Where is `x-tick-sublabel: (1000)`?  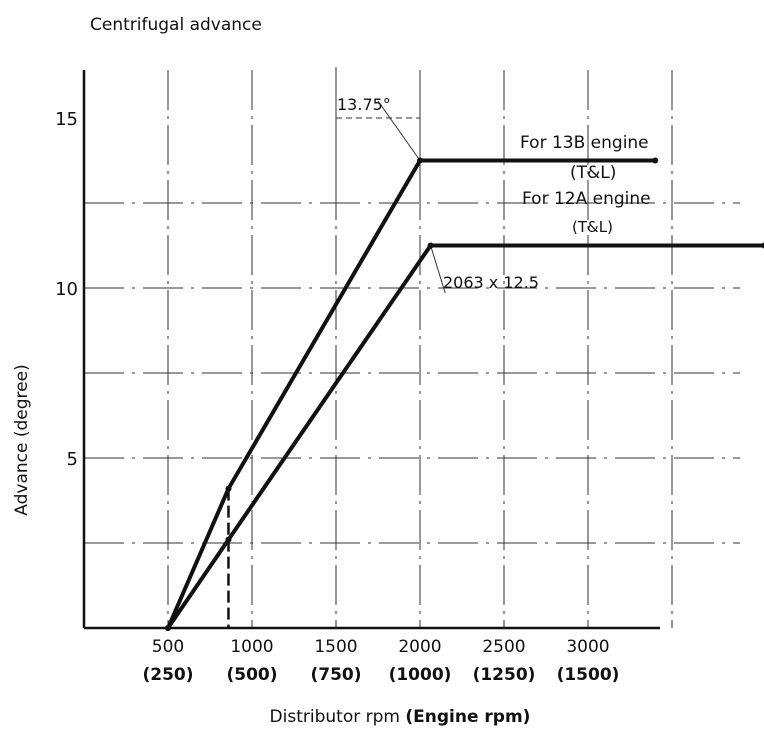 x-tick-sublabel: (1000) is located at coordinates (420, 675).